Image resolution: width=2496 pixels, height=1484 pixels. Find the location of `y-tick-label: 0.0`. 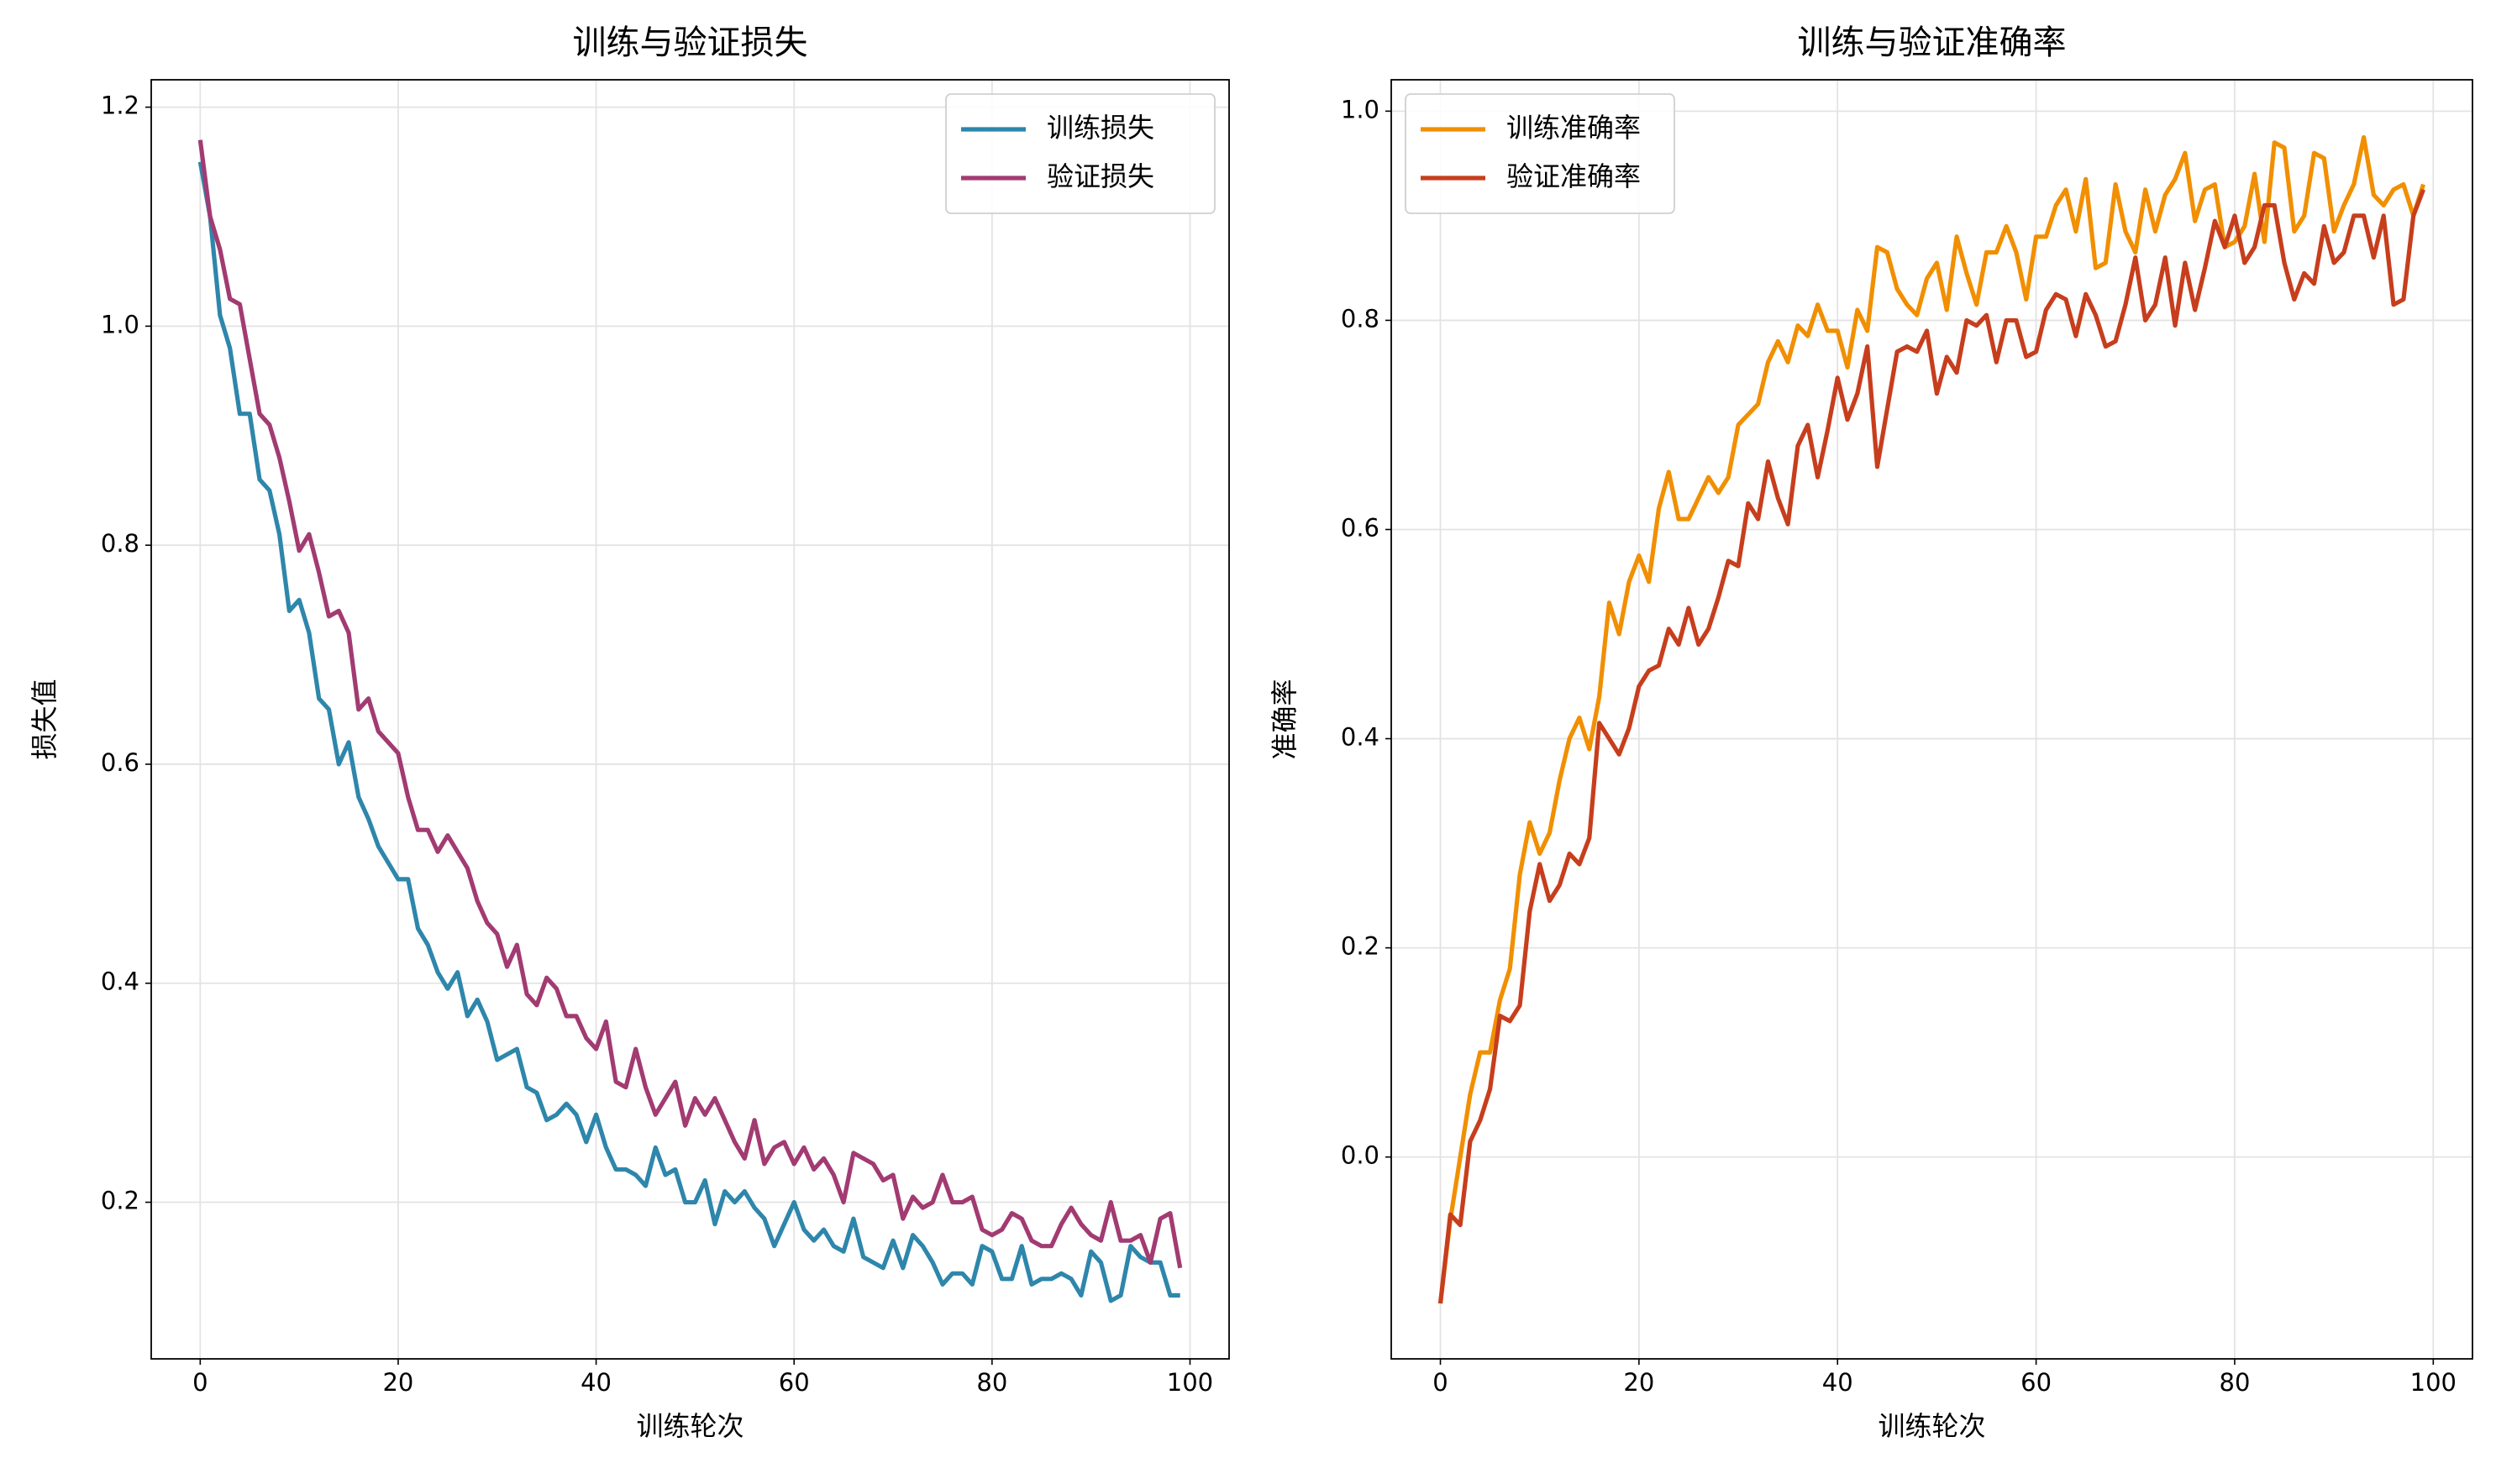

y-tick-label: 0.0 is located at coordinates (1360, 1156).